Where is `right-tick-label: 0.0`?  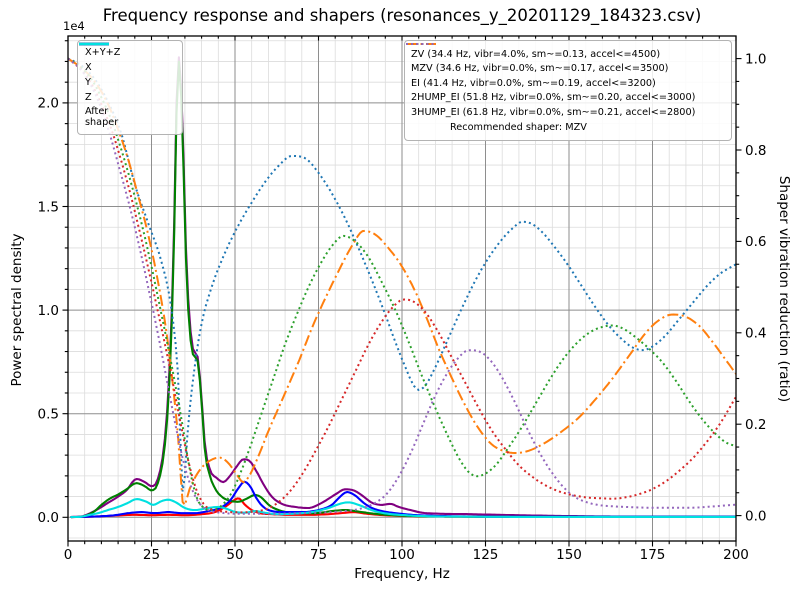
right-tick-label: 0.0 is located at coordinates (755, 516).